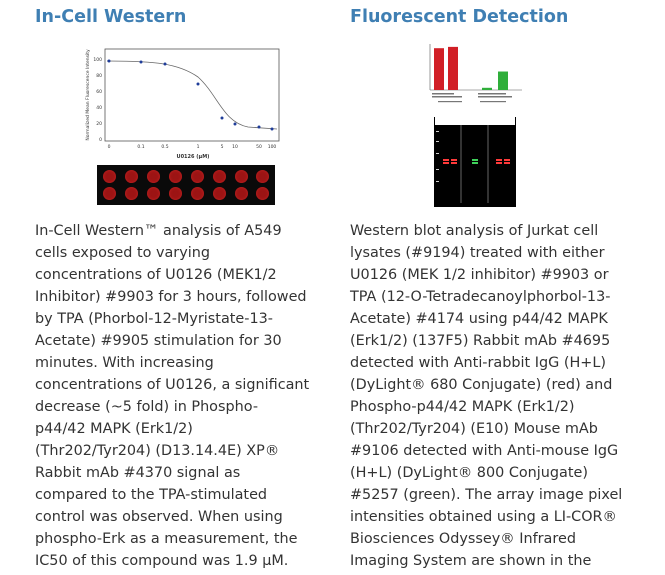 The width and height of the screenshot is (665, 575). What do you see at coordinates (164, 147) in the screenshot?
I see `x-tick: 0.5` at bounding box center [164, 147].